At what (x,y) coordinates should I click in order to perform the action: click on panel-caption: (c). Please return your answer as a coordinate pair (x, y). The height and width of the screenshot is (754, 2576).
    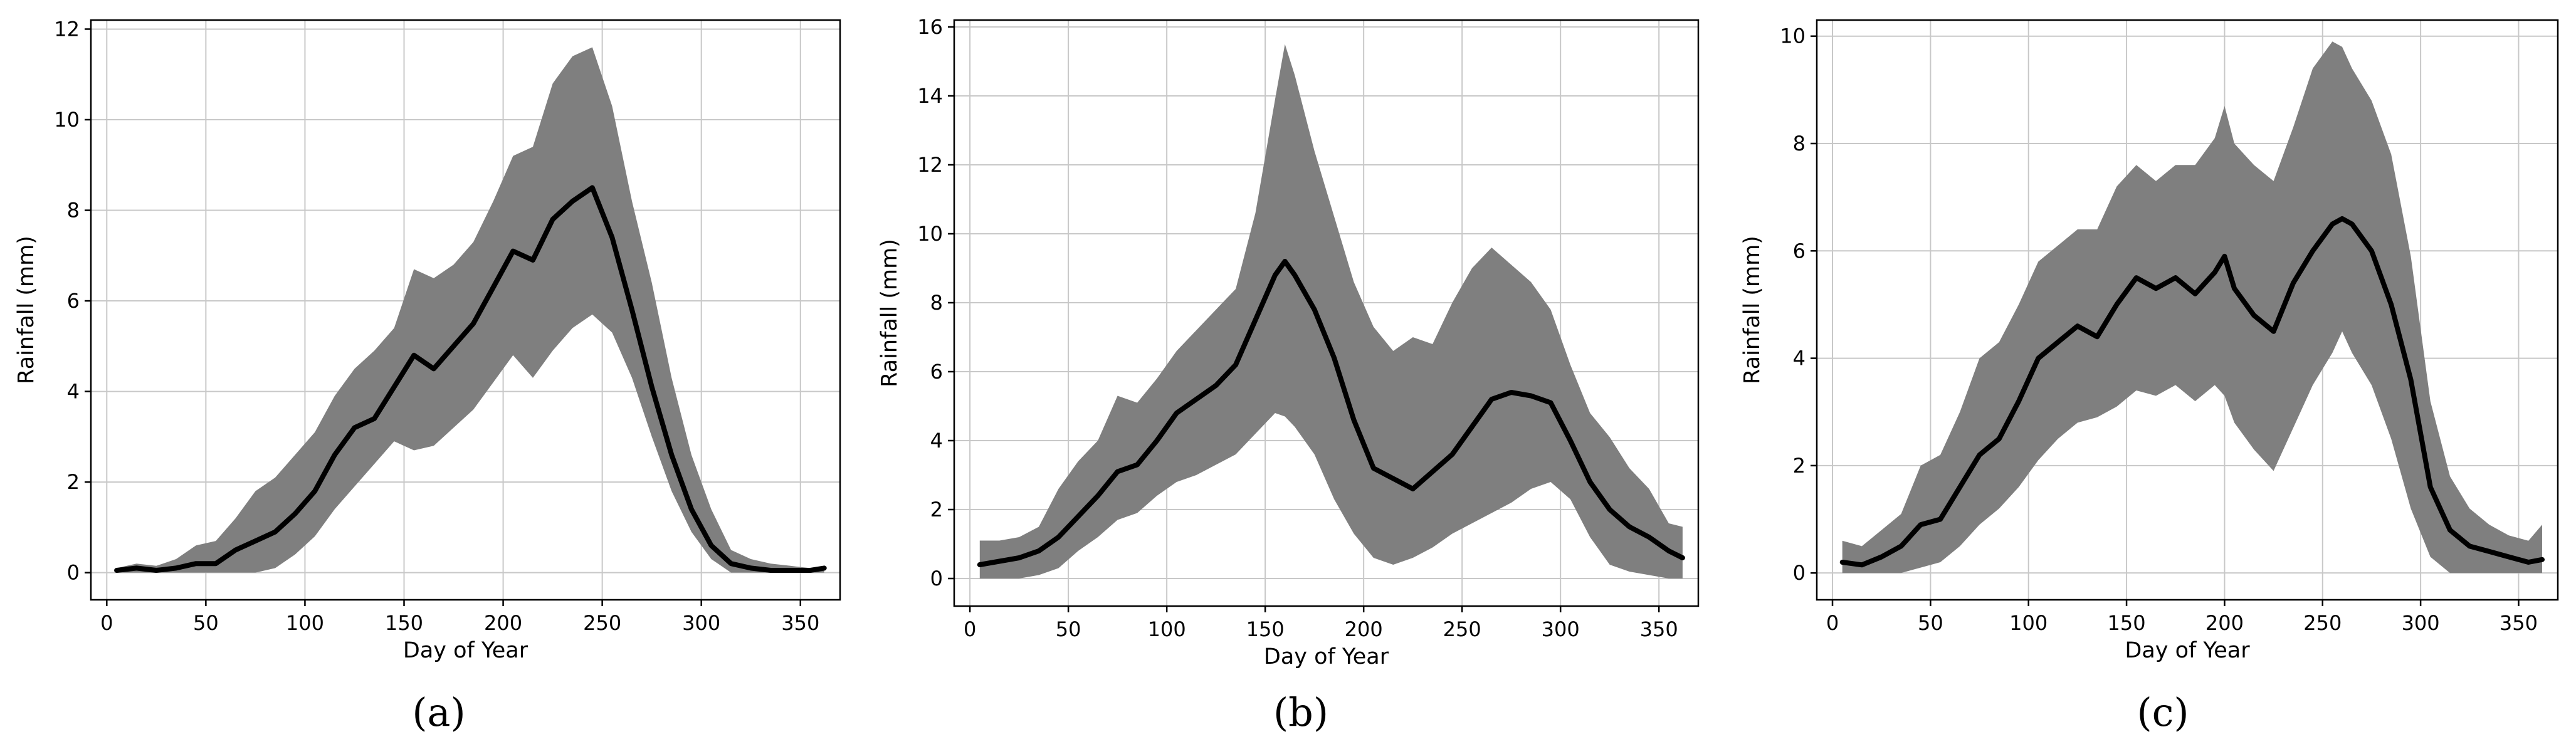
    Looking at the image, I should click on (2163, 712).